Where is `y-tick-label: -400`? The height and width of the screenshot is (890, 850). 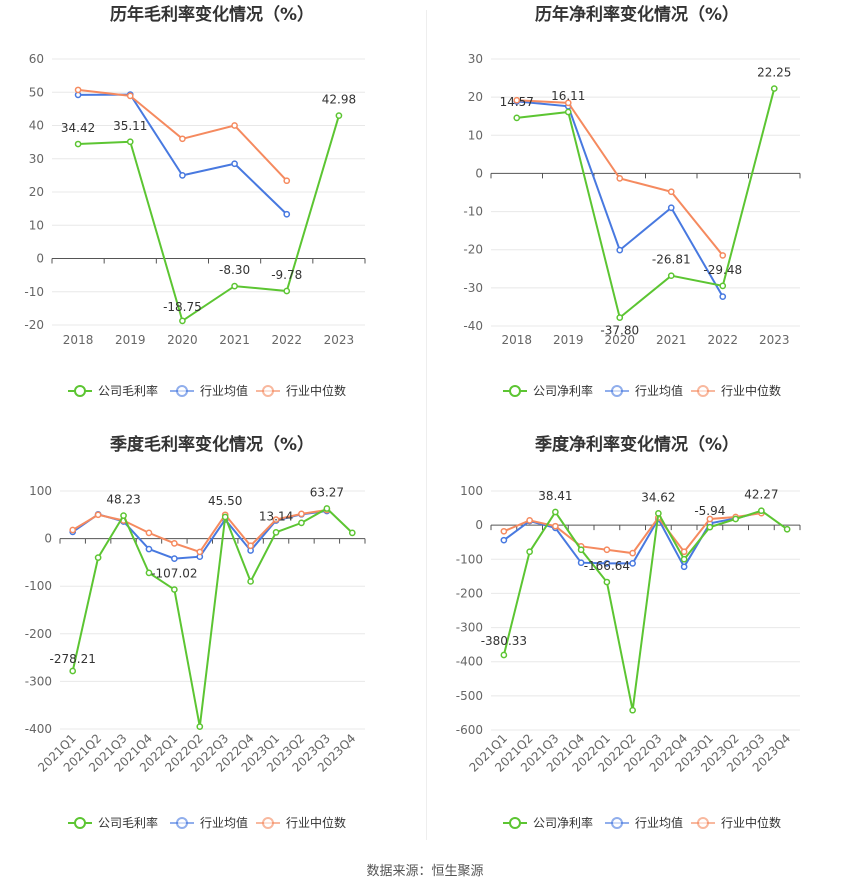
y-tick-label: -400 is located at coordinates (38, 729).